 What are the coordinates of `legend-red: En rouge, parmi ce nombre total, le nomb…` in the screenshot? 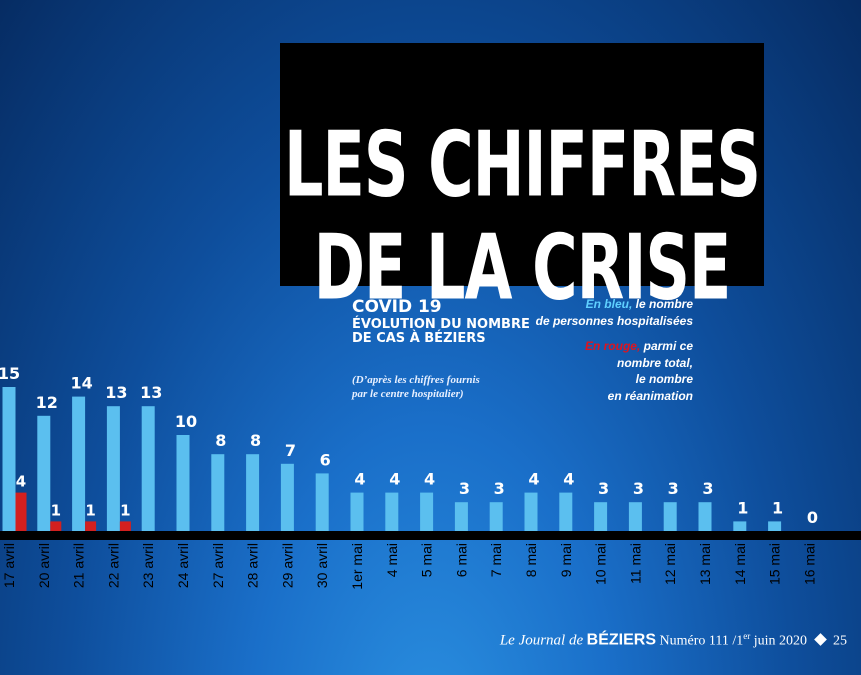 It's located at (593, 371).